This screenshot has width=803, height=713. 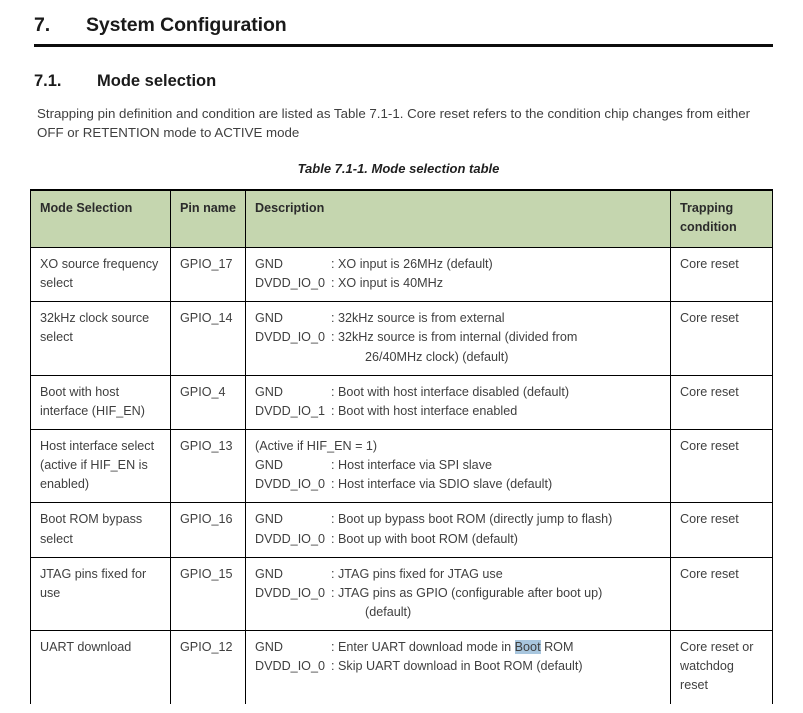 What do you see at coordinates (290, 410) in the screenshot?
I see `description-pin-level-label: DVDD_IO_1` at bounding box center [290, 410].